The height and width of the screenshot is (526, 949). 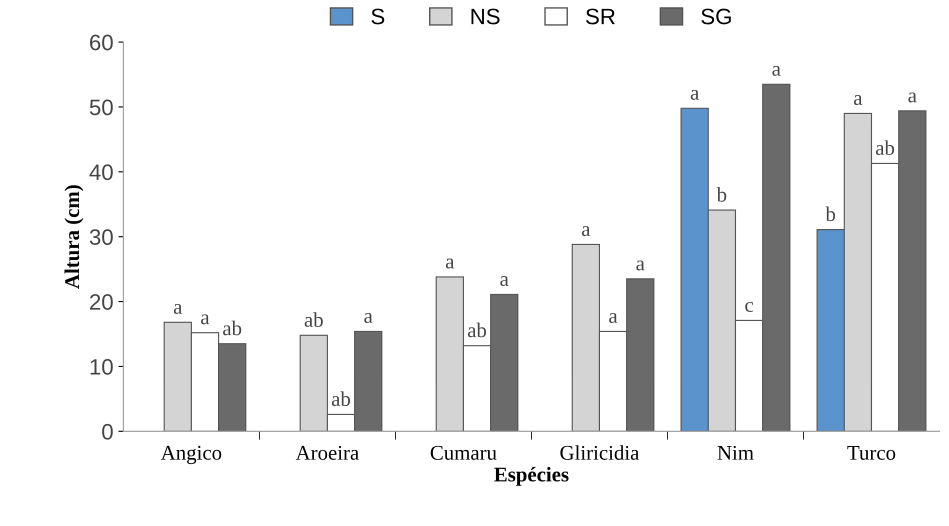 What do you see at coordinates (101, 42) in the screenshot?
I see `y-tick-label: 60` at bounding box center [101, 42].